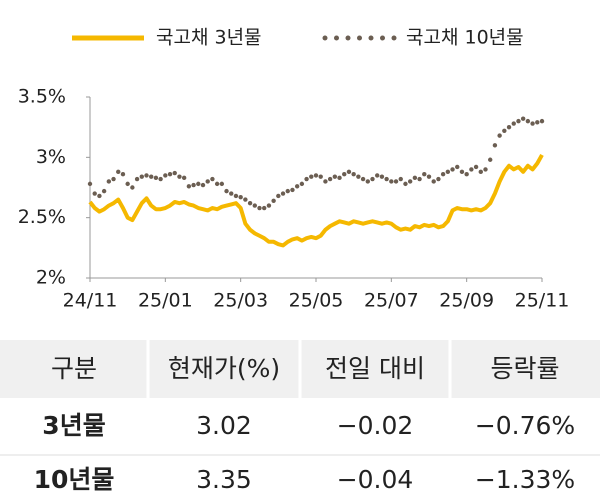 The image size is (600, 504). What do you see at coordinates (375, 368) in the screenshot?
I see `table-header: 전일 대비` at bounding box center [375, 368].